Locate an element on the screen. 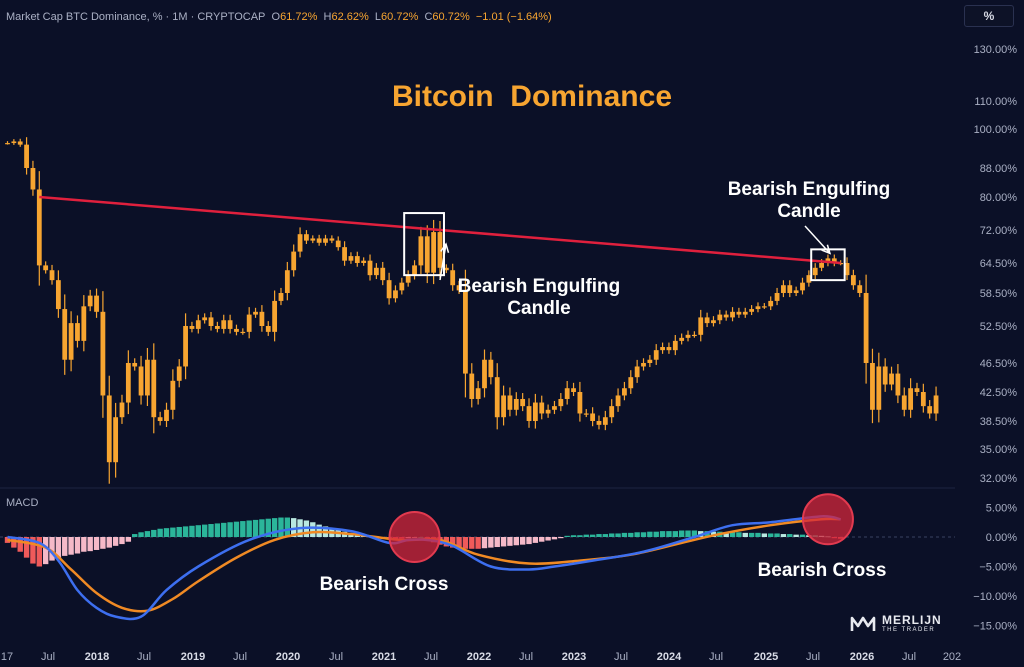 Image resolution: width=1024 pixels, height=667 pixels. macd-label: MACD is located at coordinates (22, 503).